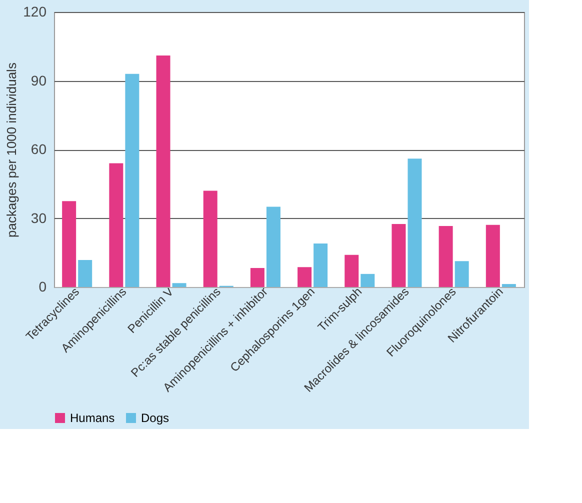 Image resolution: width=582 pixels, height=503 pixels. I want to click on y-tick-label: 90, so click(38, 80).